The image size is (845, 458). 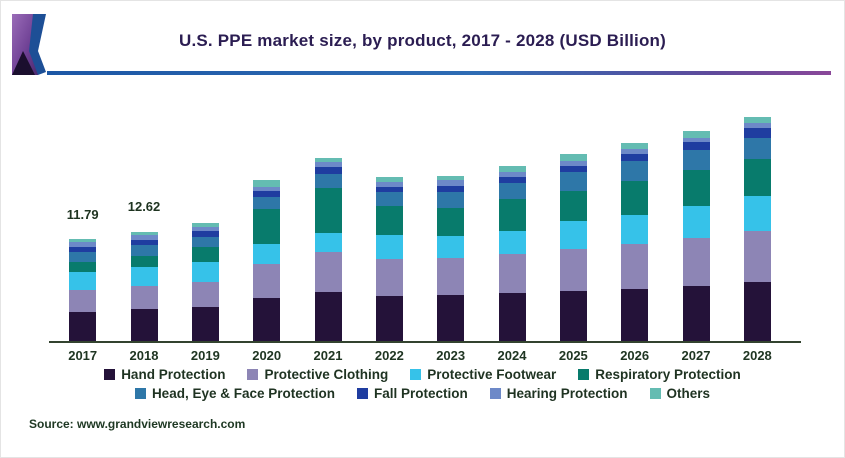 I want to click on legend-label: Hearing Protection, so click(x=567, y=393).